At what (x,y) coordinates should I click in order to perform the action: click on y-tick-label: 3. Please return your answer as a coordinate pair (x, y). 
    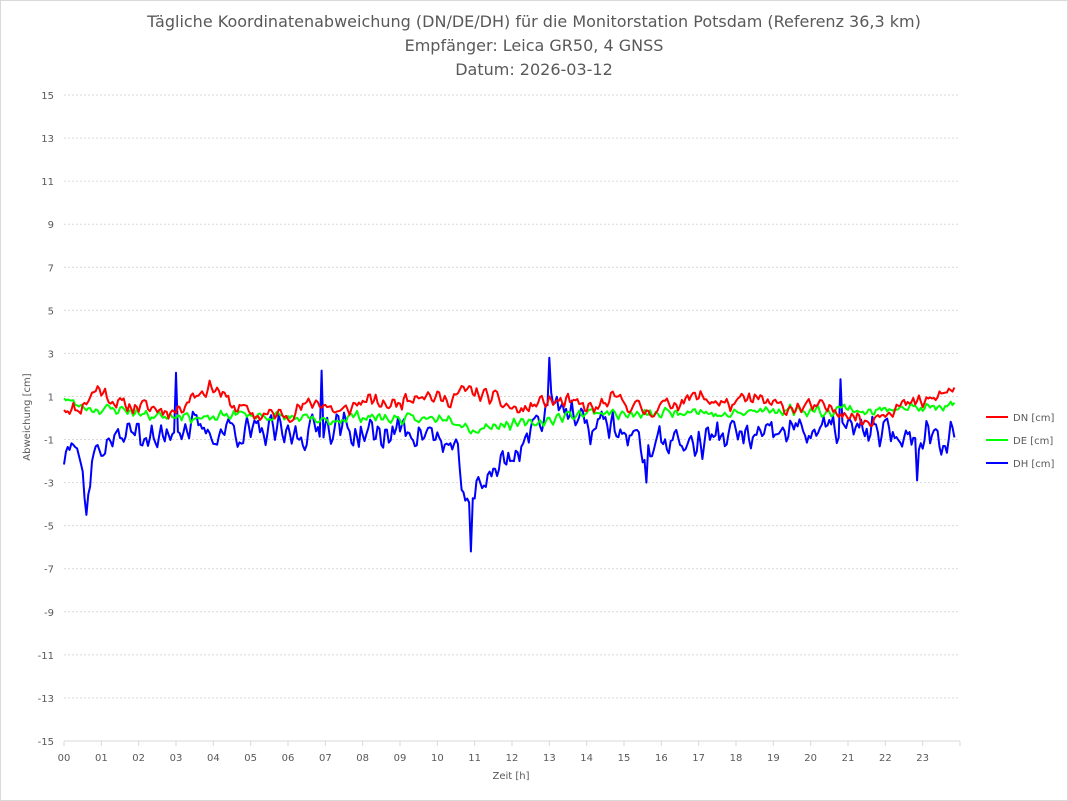
    Looking at the image, I should click on (51, 354).